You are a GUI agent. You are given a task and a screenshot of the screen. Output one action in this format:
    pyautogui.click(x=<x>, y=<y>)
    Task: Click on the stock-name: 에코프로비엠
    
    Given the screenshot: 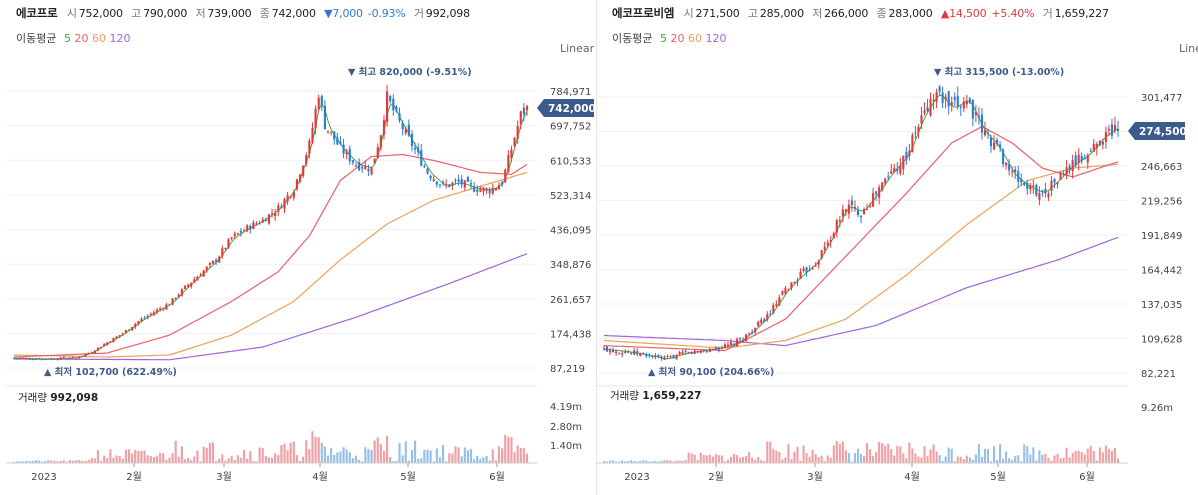 What is the action you would take?
    pyautogui.click(x=643, y=13)
    